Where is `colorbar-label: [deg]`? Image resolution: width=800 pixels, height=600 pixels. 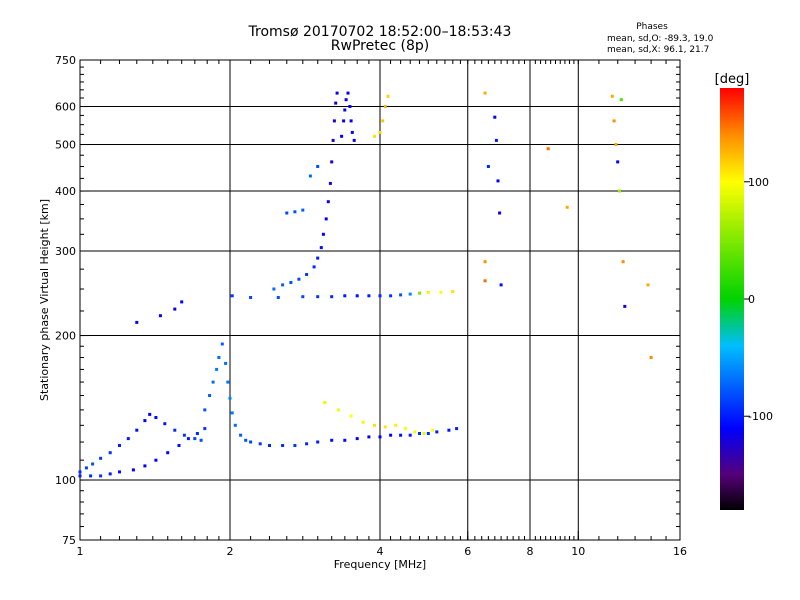
colorbar-label: [deg] is located at coordinates (732, 79).